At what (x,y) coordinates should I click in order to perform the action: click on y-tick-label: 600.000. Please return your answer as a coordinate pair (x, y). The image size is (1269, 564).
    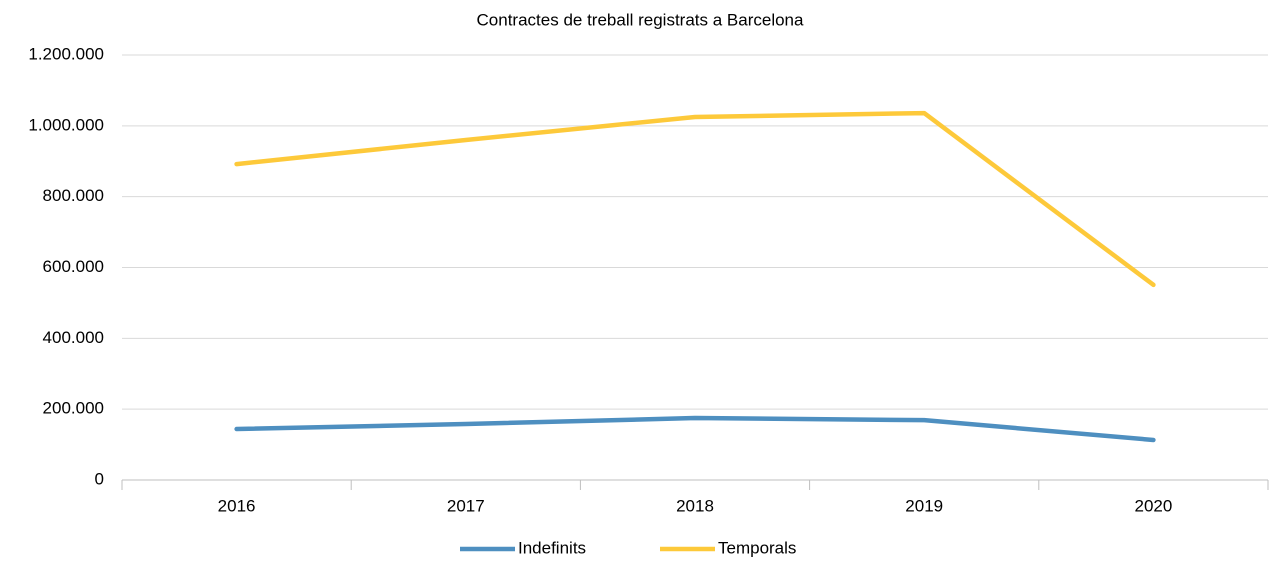
    Looking at the image, I should click on (73, 266).